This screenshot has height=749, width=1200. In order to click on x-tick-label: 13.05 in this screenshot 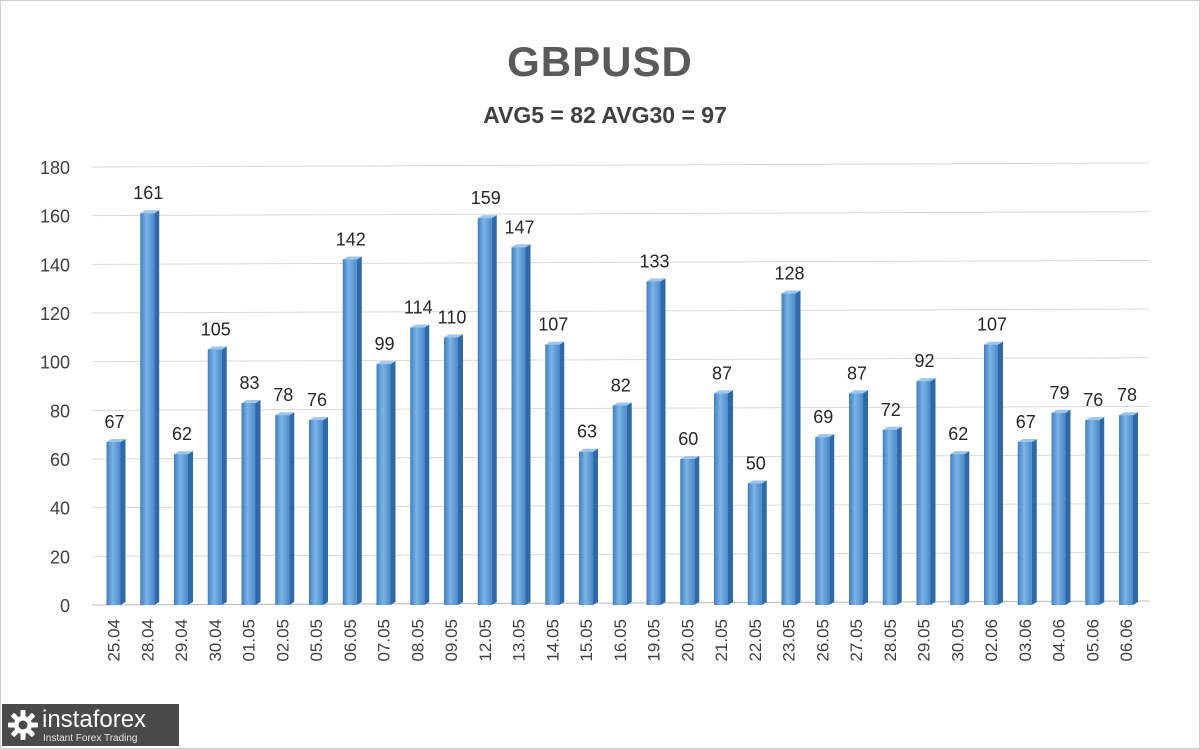, I will do `click(519, 640)`.